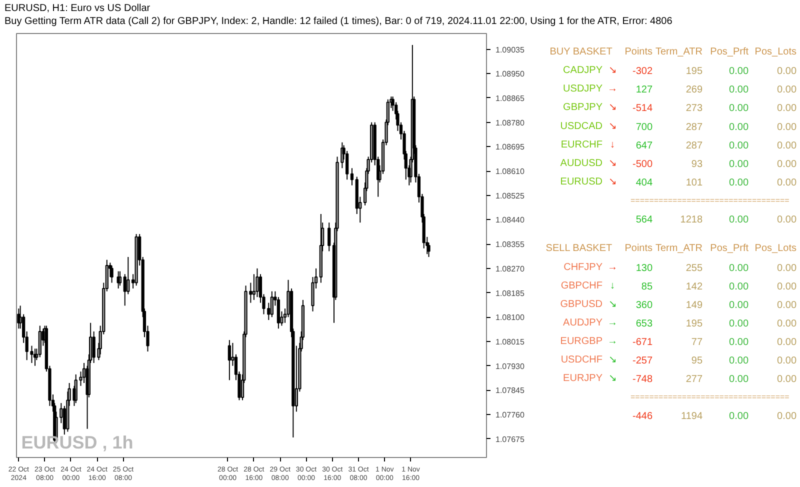 Image resolution: width=800 pixels, height=487 pixels. I want to click on y-tick-label: 1.08950, so click(510, 74).